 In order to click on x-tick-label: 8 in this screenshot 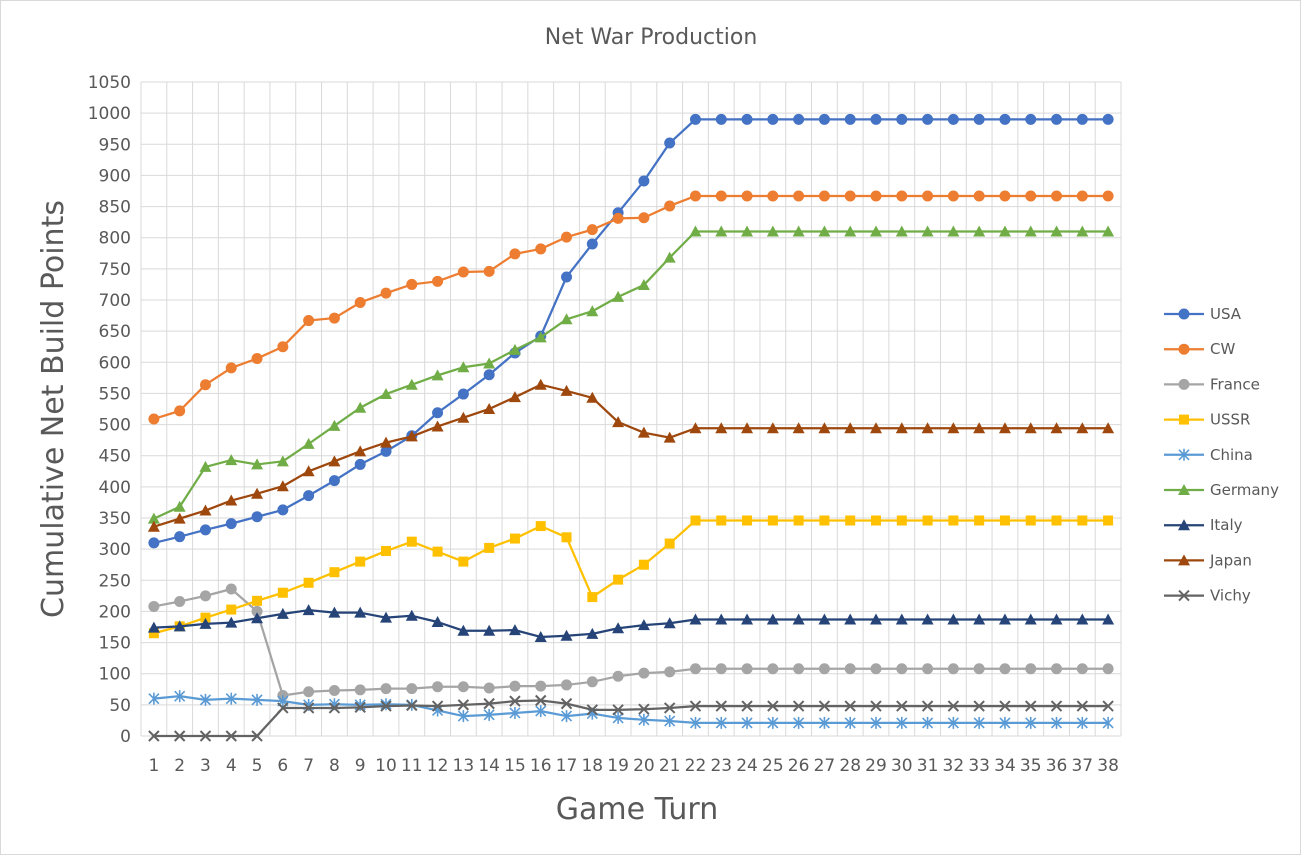, I will do `click(334, 766)`.